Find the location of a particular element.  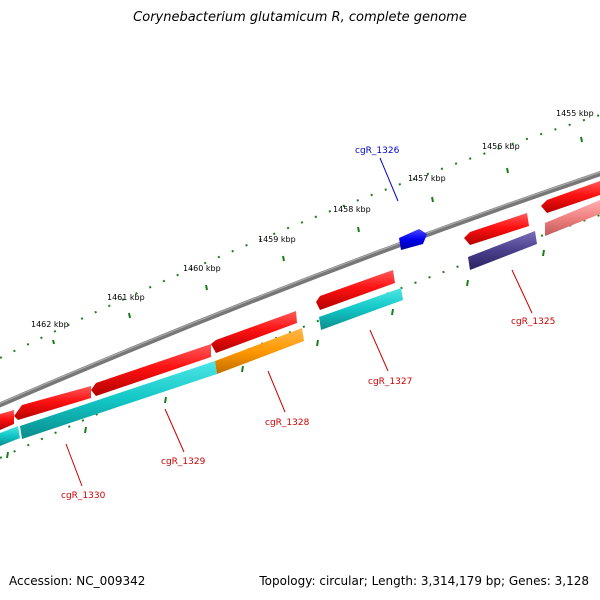

feature-arrow-pink is located at coordinates (572, 218).